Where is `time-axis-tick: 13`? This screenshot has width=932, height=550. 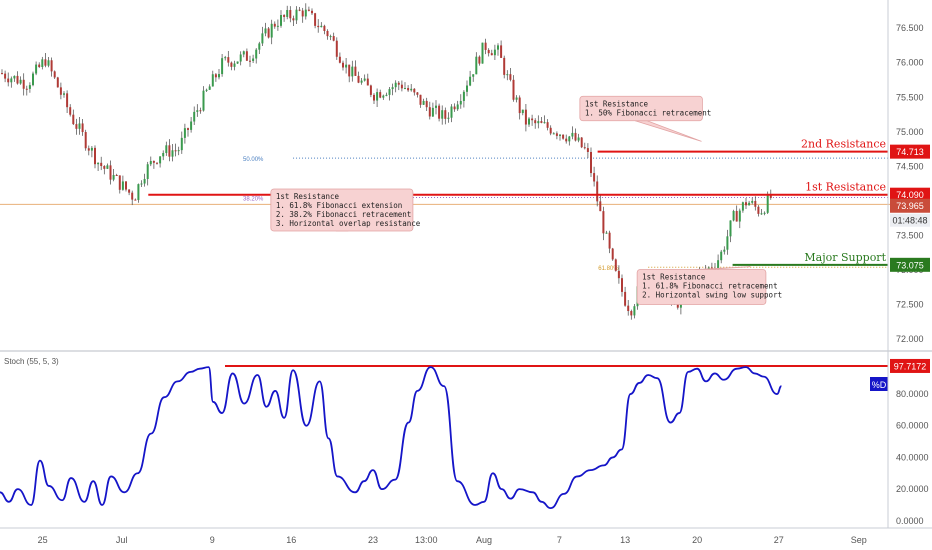
time-axis-tick: 13 is located at coordinates (625, 540).